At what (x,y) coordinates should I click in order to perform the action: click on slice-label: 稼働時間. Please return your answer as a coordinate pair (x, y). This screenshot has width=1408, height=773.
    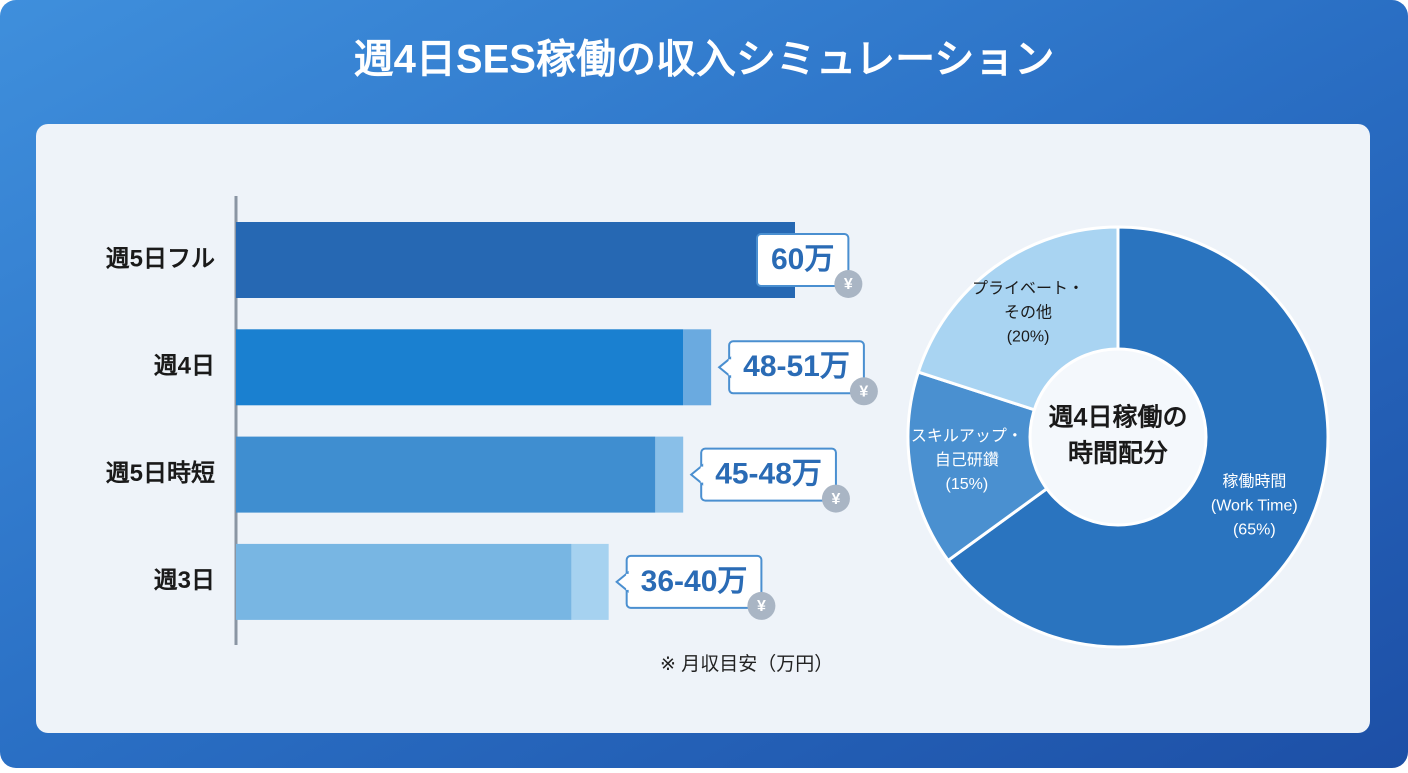
    Looking at the image, I should click on (1254, 482).